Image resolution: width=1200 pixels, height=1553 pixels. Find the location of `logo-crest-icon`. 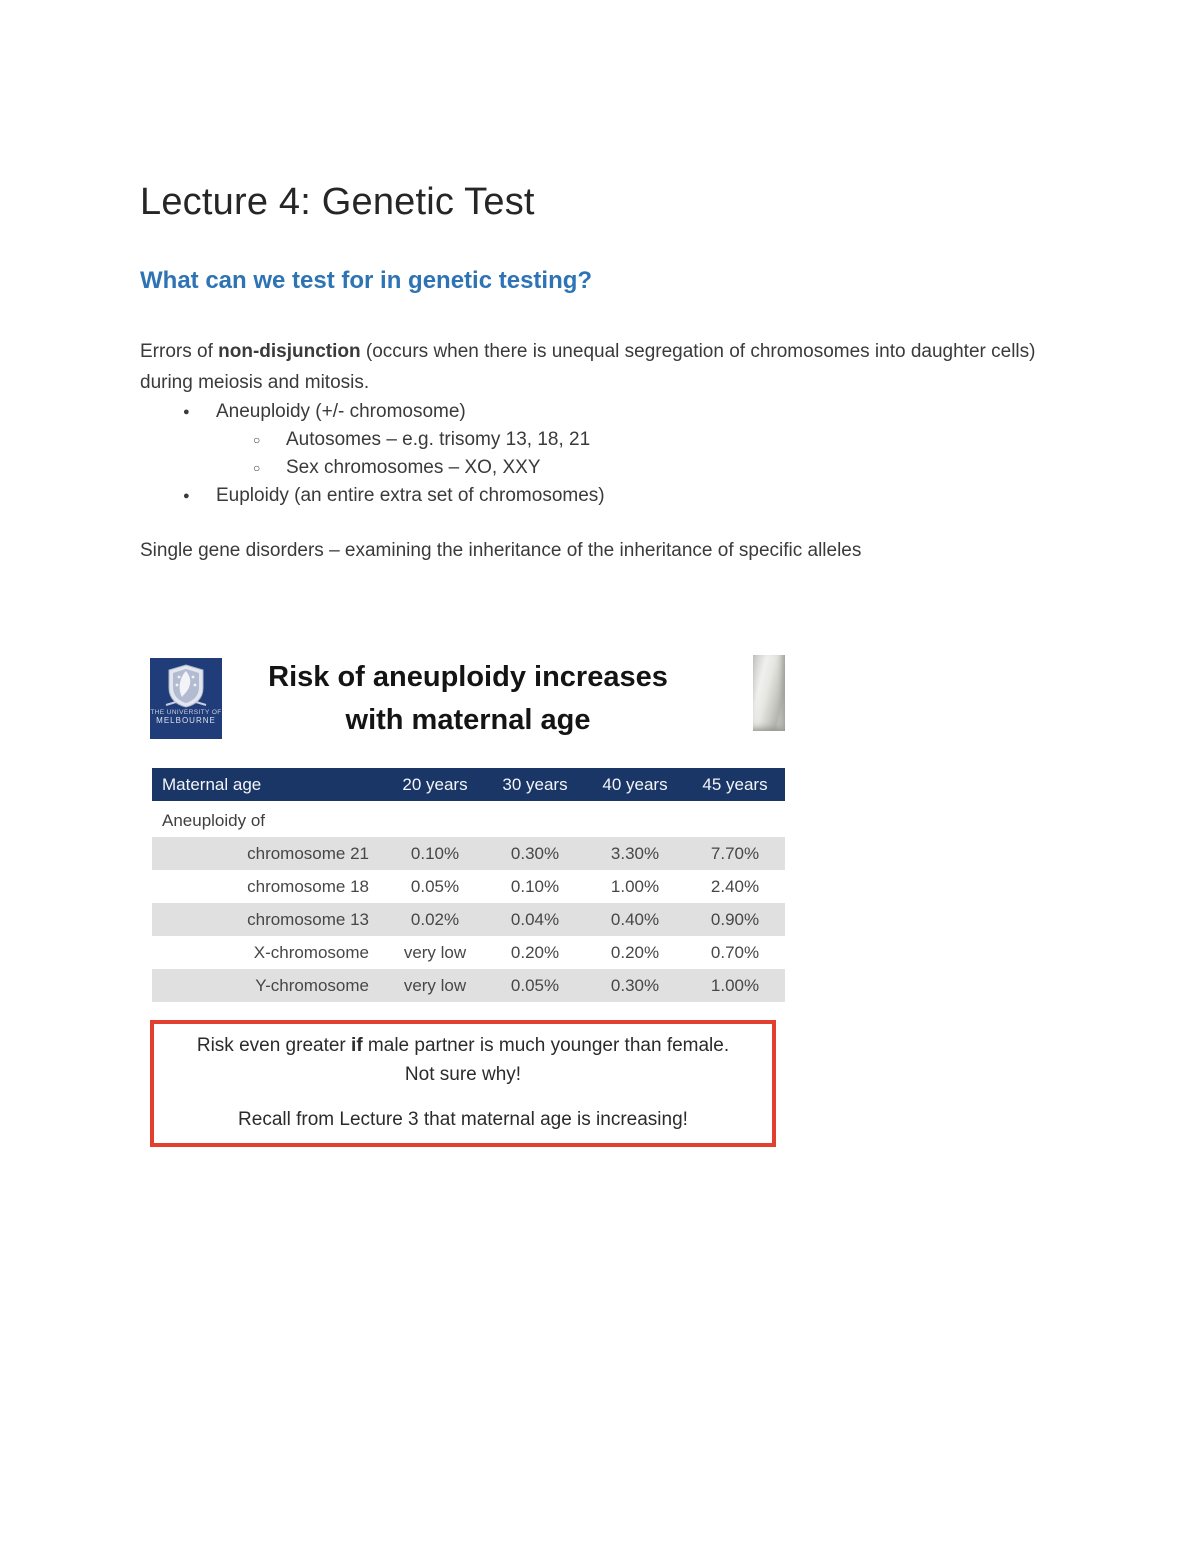

logo-crest-icon is located at coordinates (186, 686).